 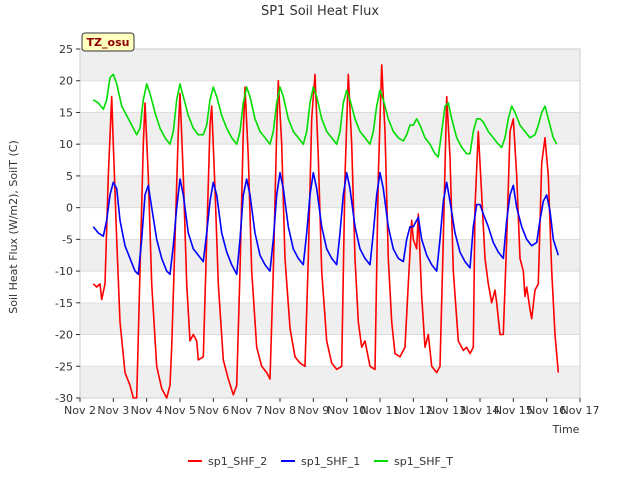 I want to click on timezone-badge-label: TZ_osu, so click(x=108, y=42).